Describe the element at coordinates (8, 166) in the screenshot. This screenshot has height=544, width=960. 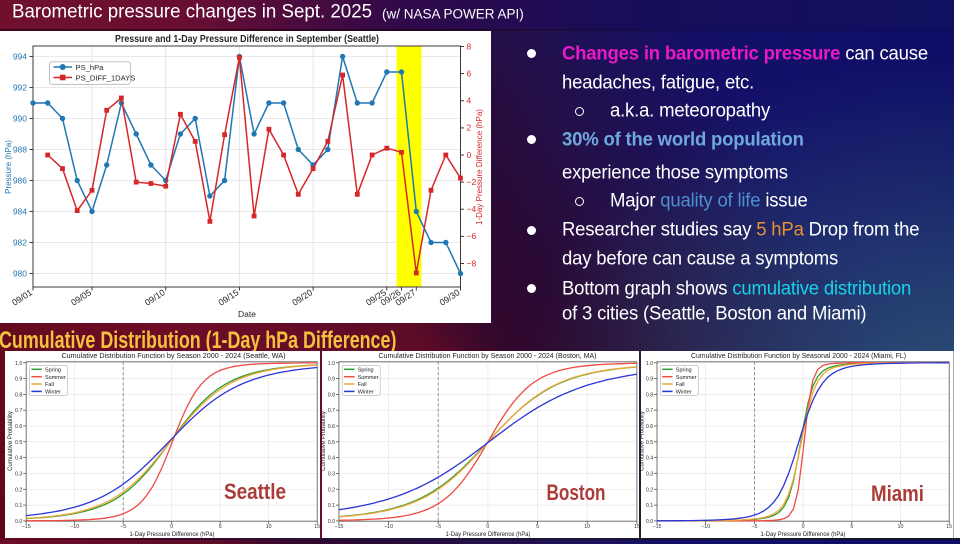
I see `svg-text: Pressure (hPa)` at that location.